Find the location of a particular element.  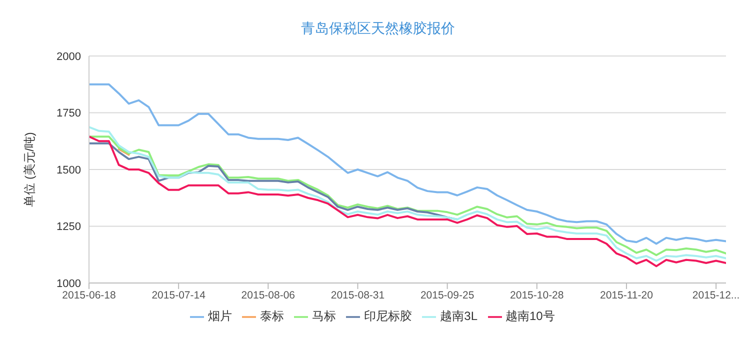

y-tick-label: 1250 is located at coordinates (68, 227).